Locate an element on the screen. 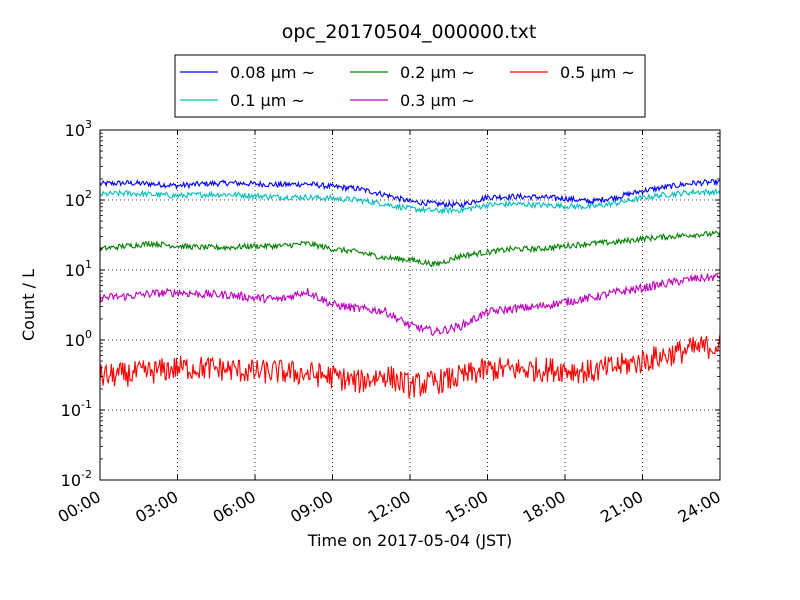 Image resolution: width=800 pixels, height=600 pixels. y-tick-label: 10⁰ is located at coordinates (78, 339).